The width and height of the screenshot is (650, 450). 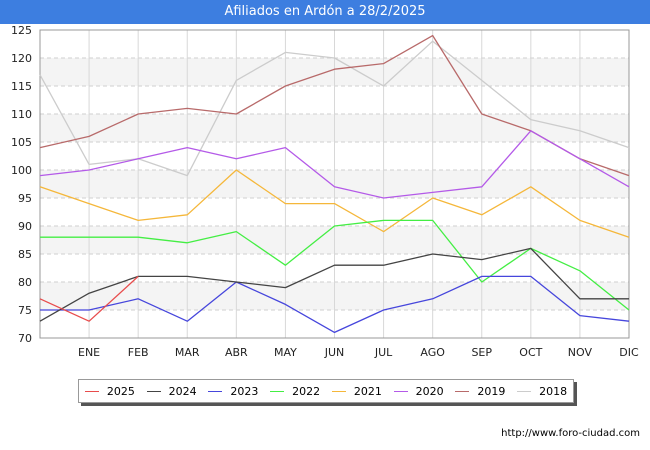 What do you see at coordinates (182, 391) in the screenshot?
I see `legend-label: 2024` at bounding box center [182, 391].